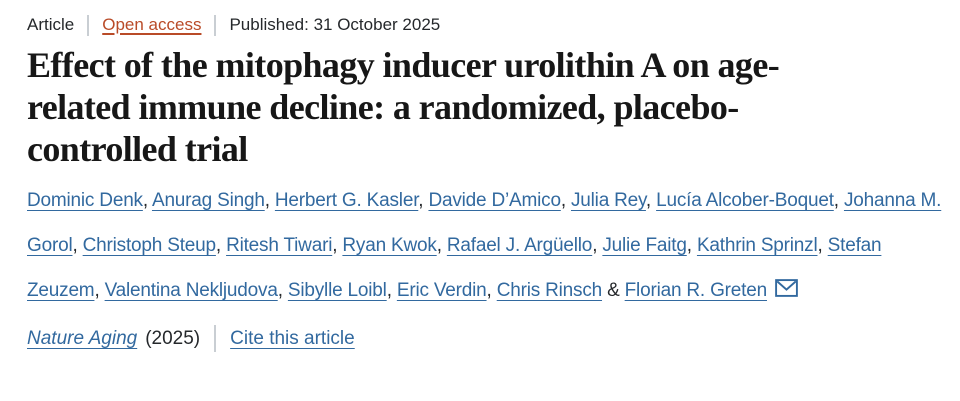 The image size is (960, 401). I want to click on author-link: Julia Rey, so click(608, 200).